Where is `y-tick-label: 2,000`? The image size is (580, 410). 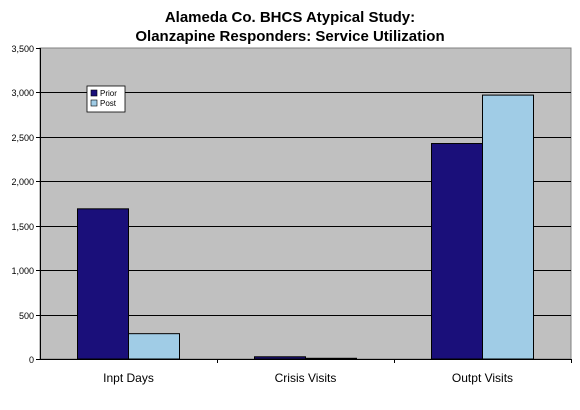 y-tick-label: 2,000 is located at coordinates (22, 182).